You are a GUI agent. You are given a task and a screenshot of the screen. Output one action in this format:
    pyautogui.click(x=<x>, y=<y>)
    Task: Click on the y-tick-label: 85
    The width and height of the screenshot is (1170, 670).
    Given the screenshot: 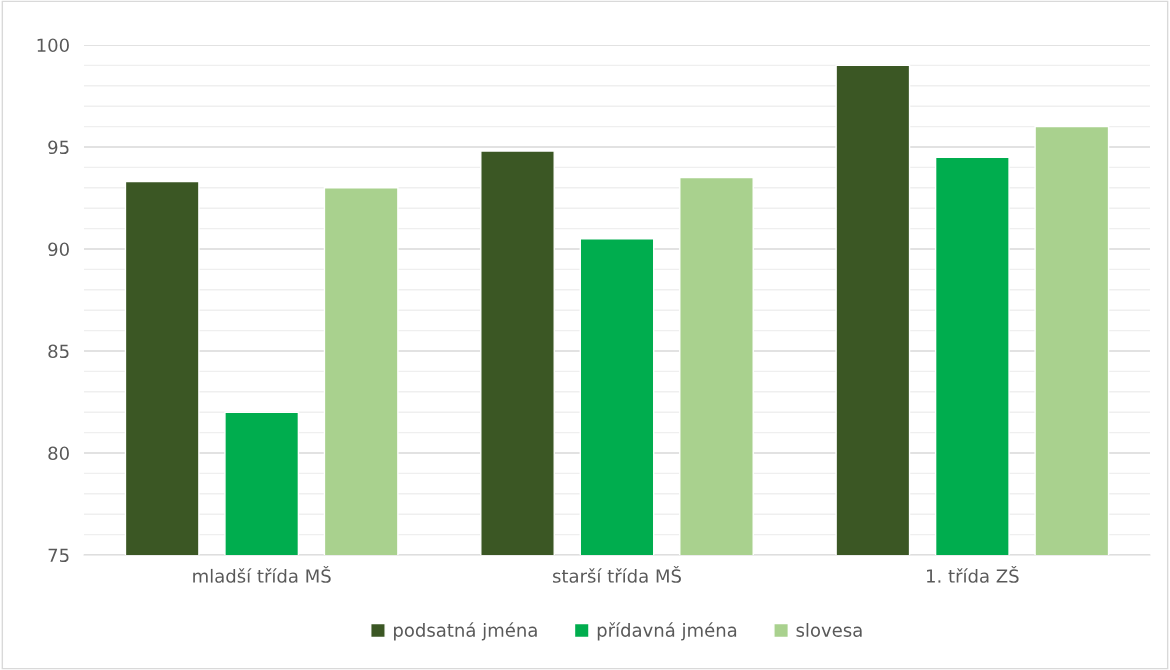 What is the action you would take?
    pyautogui.click(x=58, y=351)
    